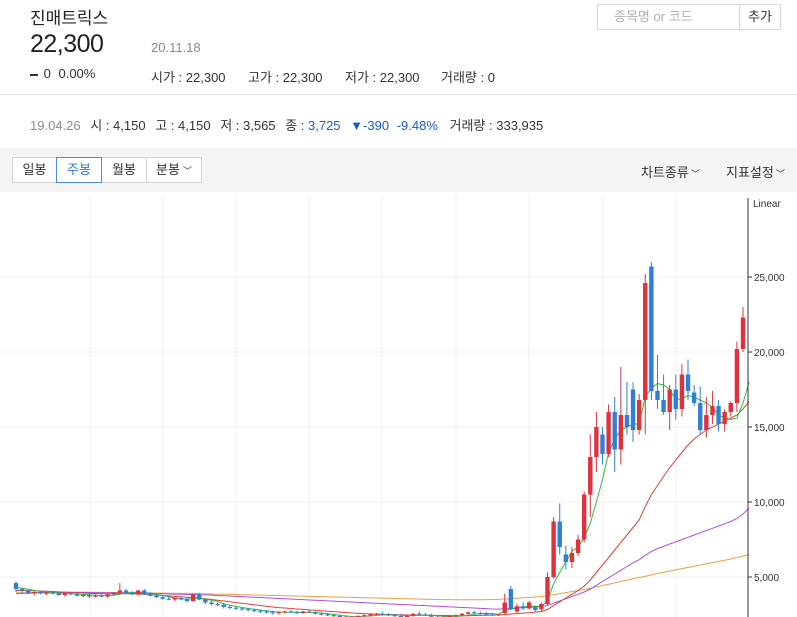 Image resolution: width=797 pixels, height=617 pixels. Describe the element at coordinates (168, 169) in the screenshot. I see `tab-minute-label: 분봉` at that location.